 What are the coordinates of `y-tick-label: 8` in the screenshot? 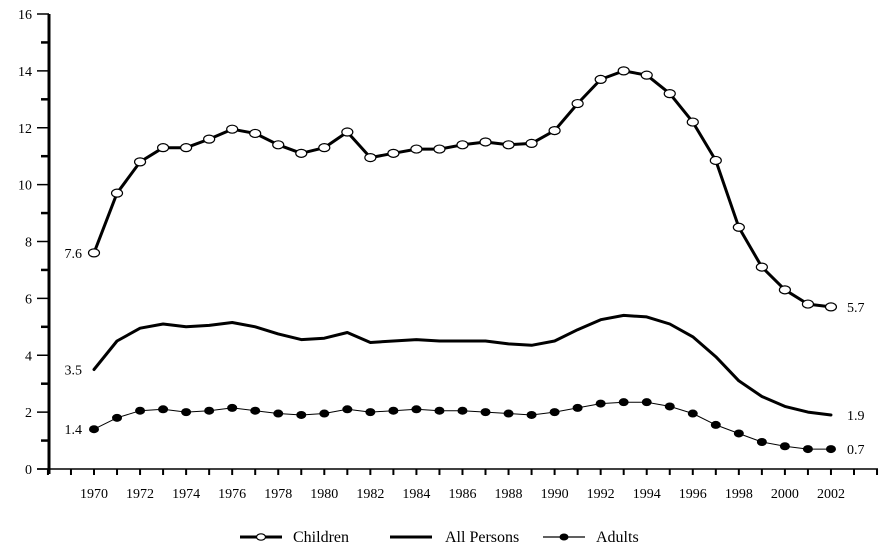 It's located at (28, 243).